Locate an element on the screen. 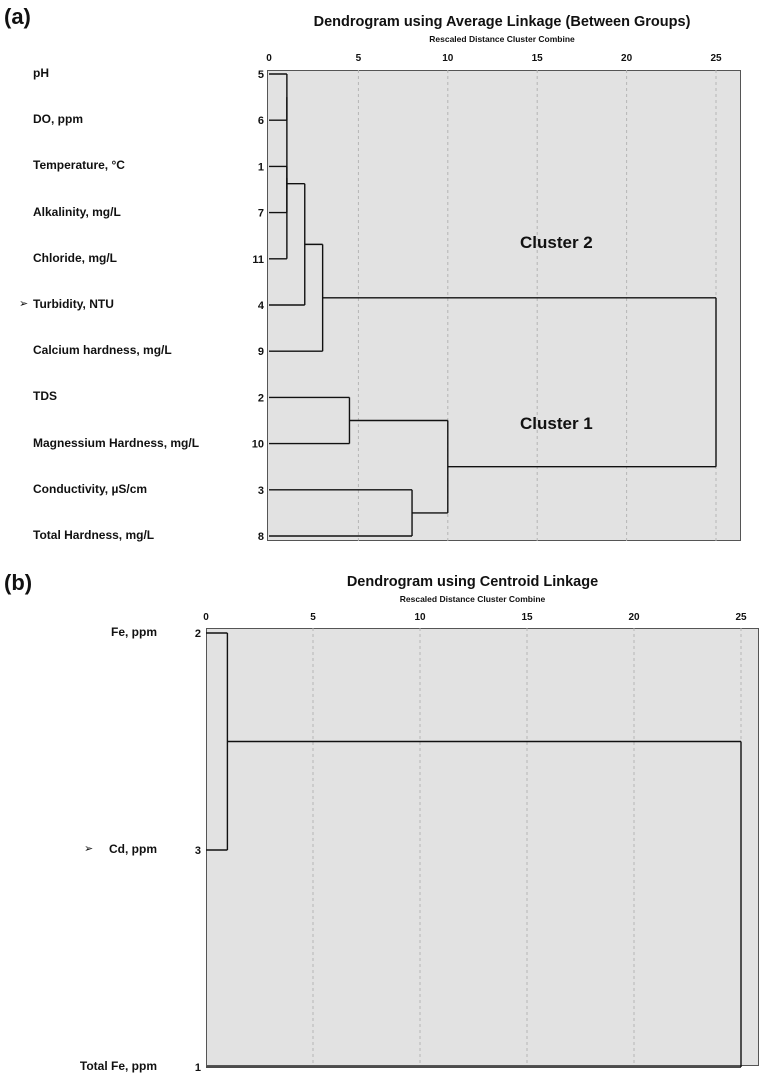  chart-a-leaf-label: DO, ppm is located at coordinates (58, 119).